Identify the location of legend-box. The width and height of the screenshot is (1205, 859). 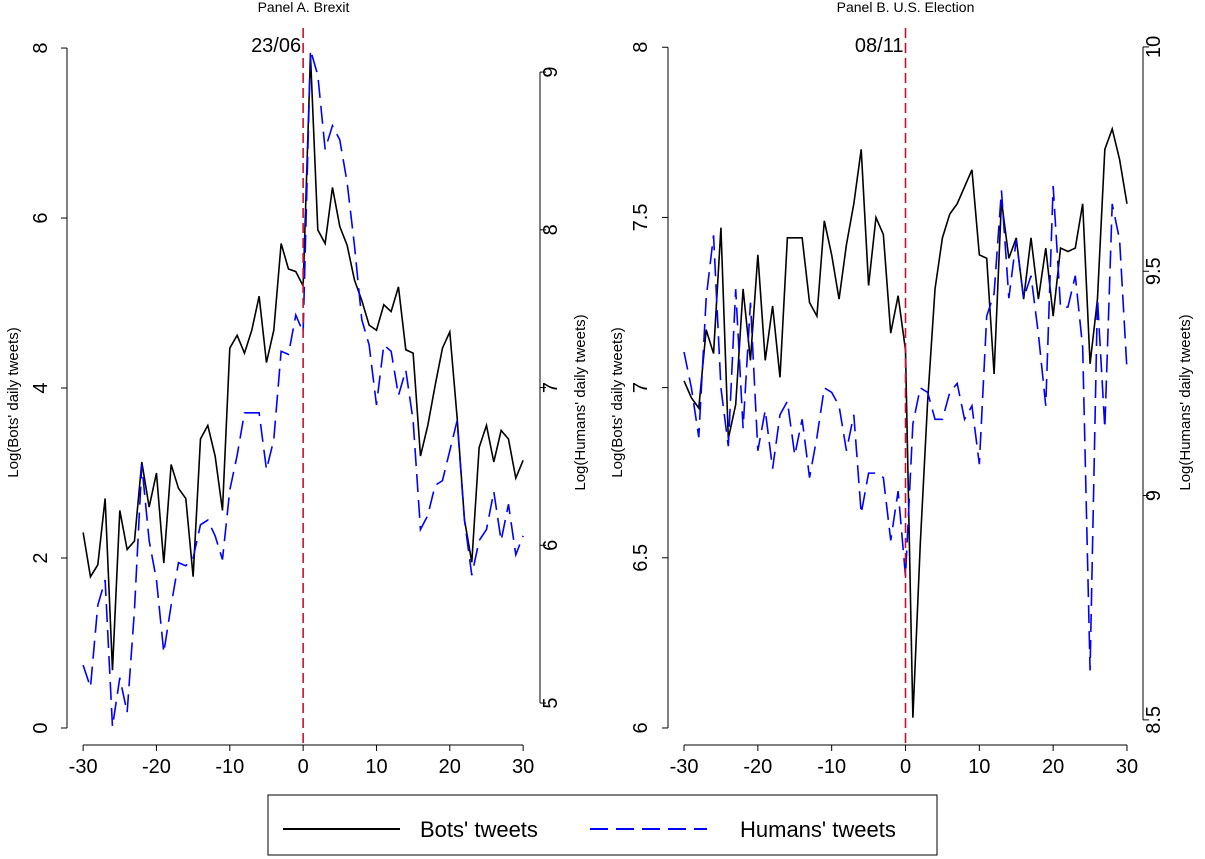
(602, 825).